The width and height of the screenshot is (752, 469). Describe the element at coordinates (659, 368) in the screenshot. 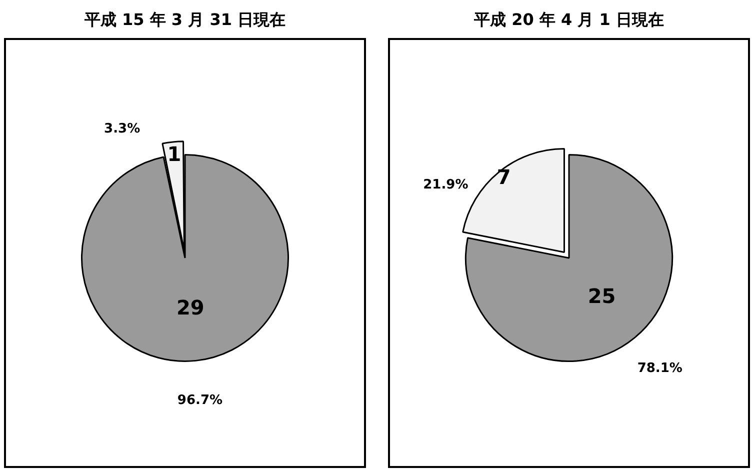

I see `text: 78.1%` at that location.